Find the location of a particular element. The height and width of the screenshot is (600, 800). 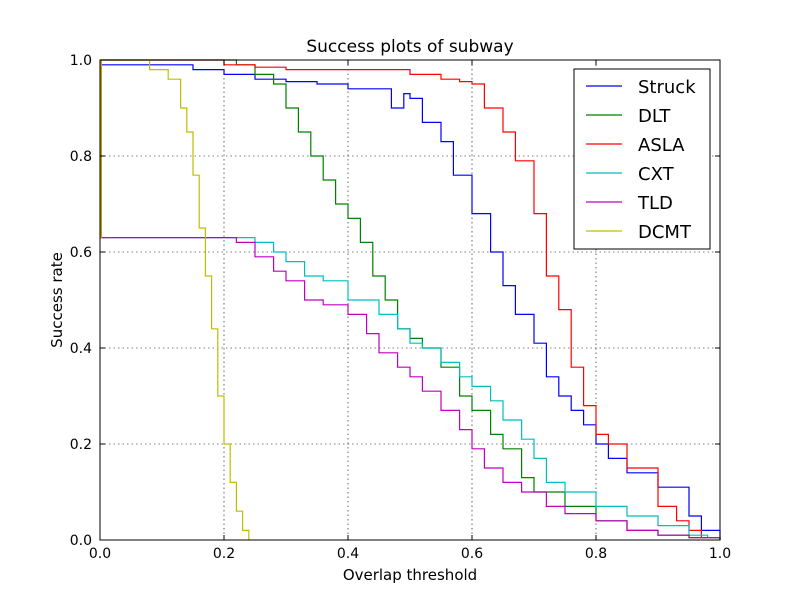

legend-label: CXT is located at coordinates (656, 174).